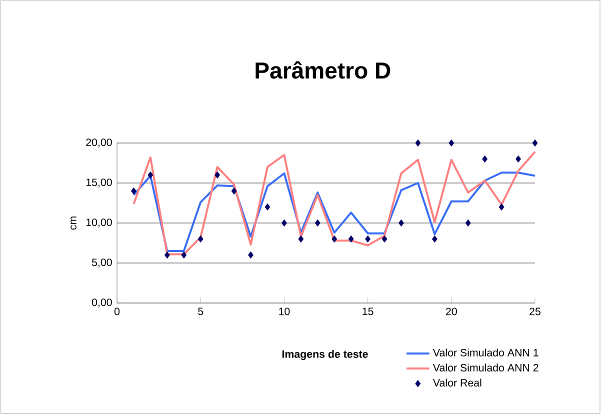  Describe the element at coordinates (457, 382) in the screenshot. I see `legend-label: Valor Real` at that location.